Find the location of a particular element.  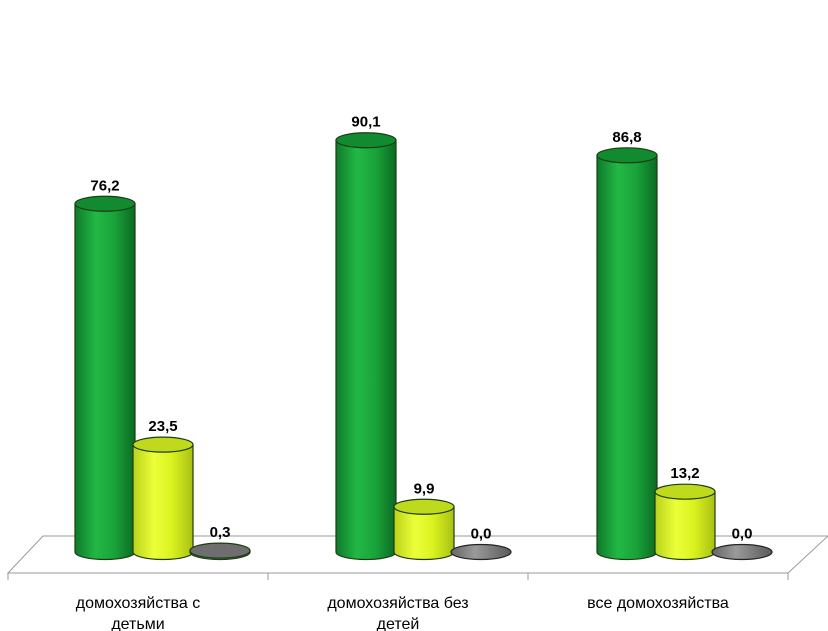

bar-series0-cat1 is located at coordinates (366, 346).